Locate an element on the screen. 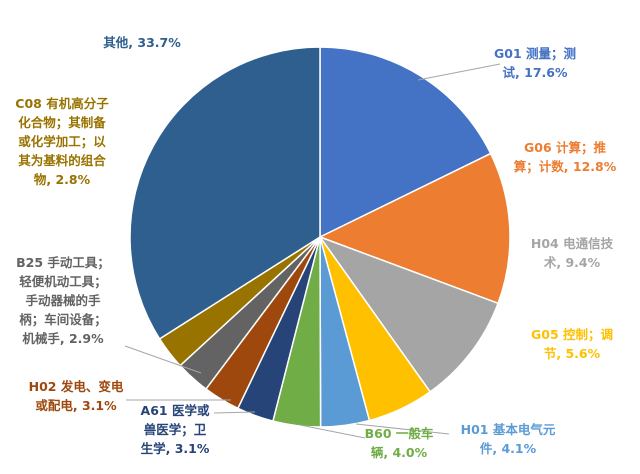 The width and height of the screenshot is (640, 474). slice-label-line: C08 有机高分子 is located at coordinates (62, 103).